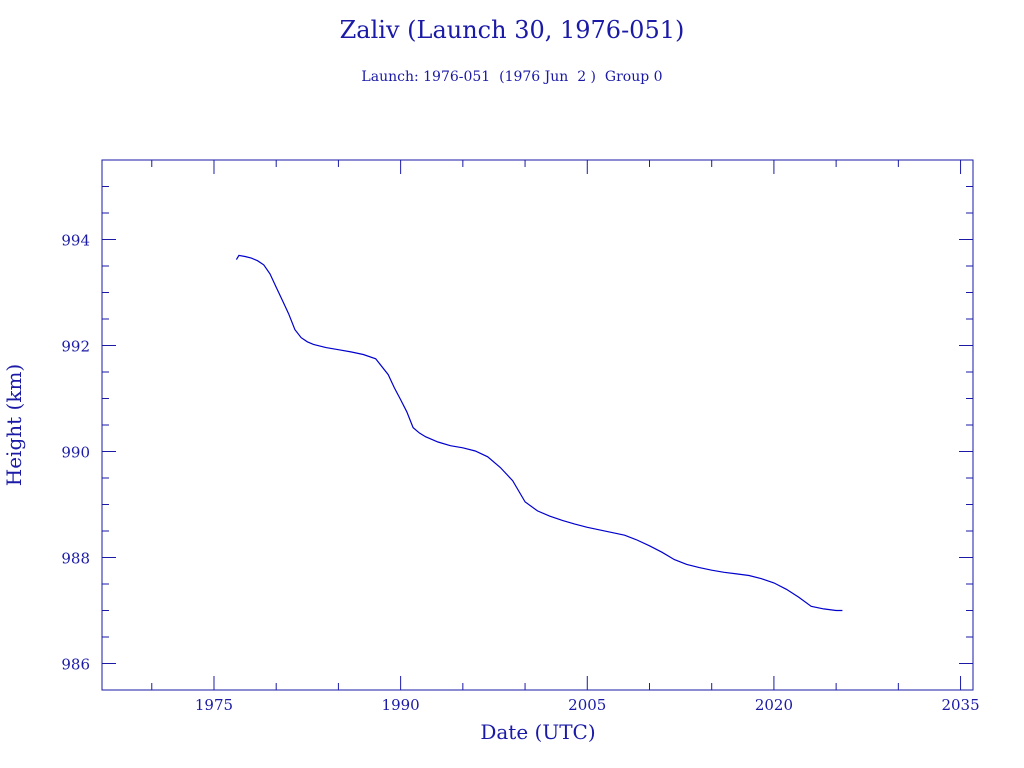 The height and width of the screenshot is (768, 1024). I want to click on y-axis-label: Height (km), so click(14, 425).